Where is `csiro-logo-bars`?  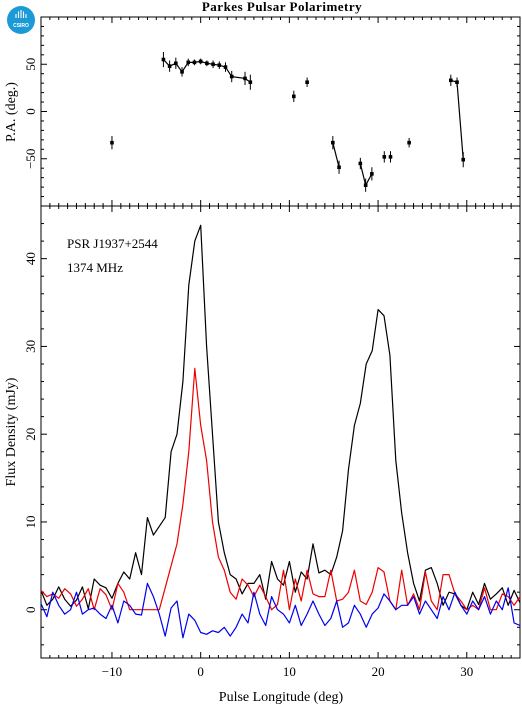 csiro-logo-bars is located at coordinates (21, 14).